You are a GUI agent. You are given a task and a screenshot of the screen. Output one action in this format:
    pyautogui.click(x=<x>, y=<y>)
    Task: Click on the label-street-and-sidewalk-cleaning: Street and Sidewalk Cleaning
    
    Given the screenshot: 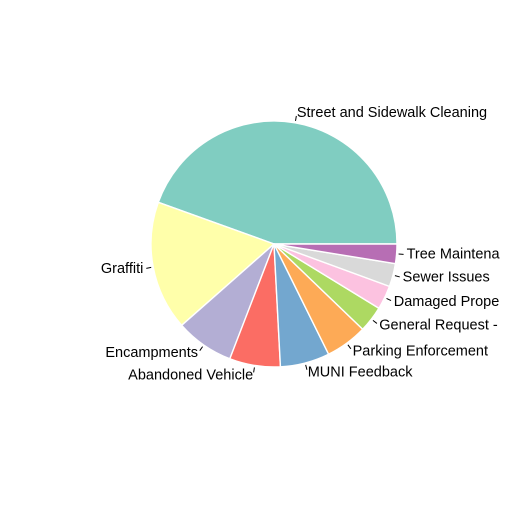 What is the action you would take?
    pyautogui.click(x=392, y=113)
    